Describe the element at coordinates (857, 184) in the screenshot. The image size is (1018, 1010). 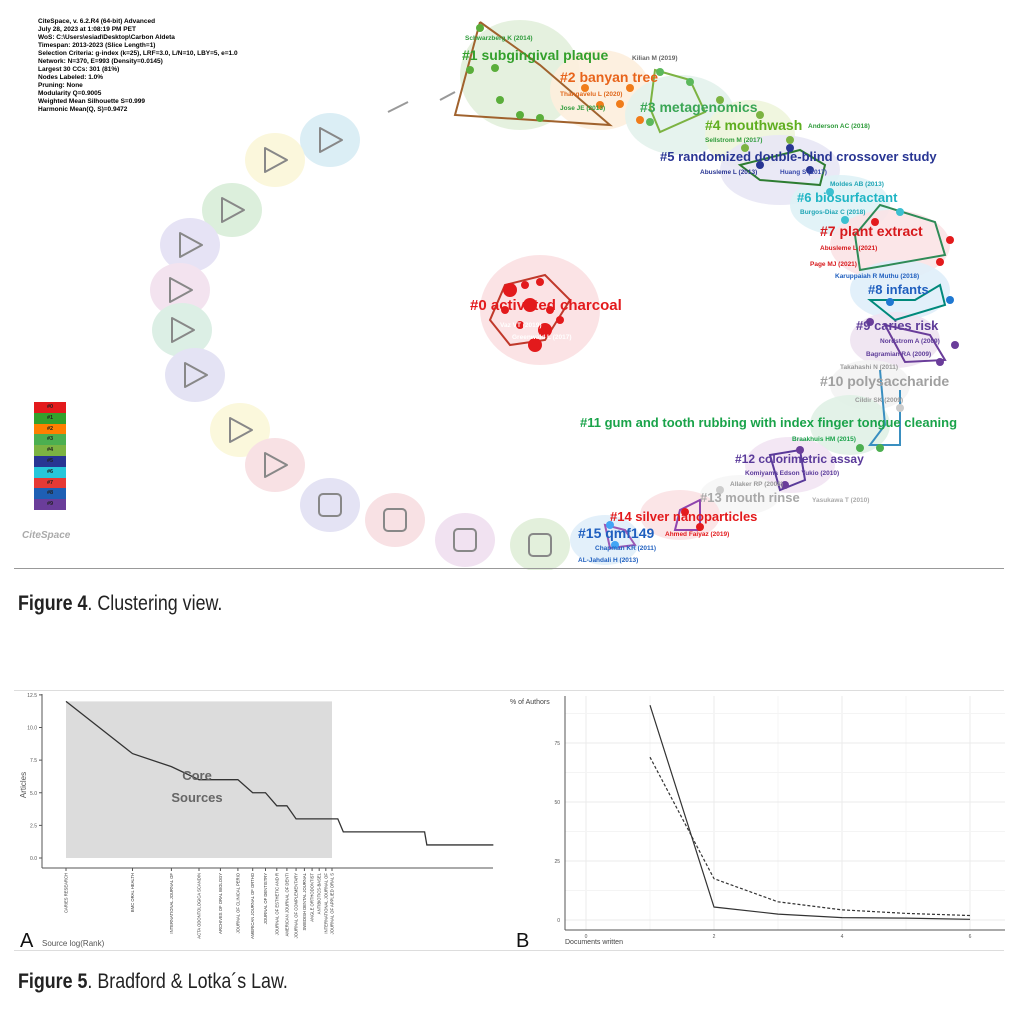
I see `author-label: Moldes AB (2013)` at that location.